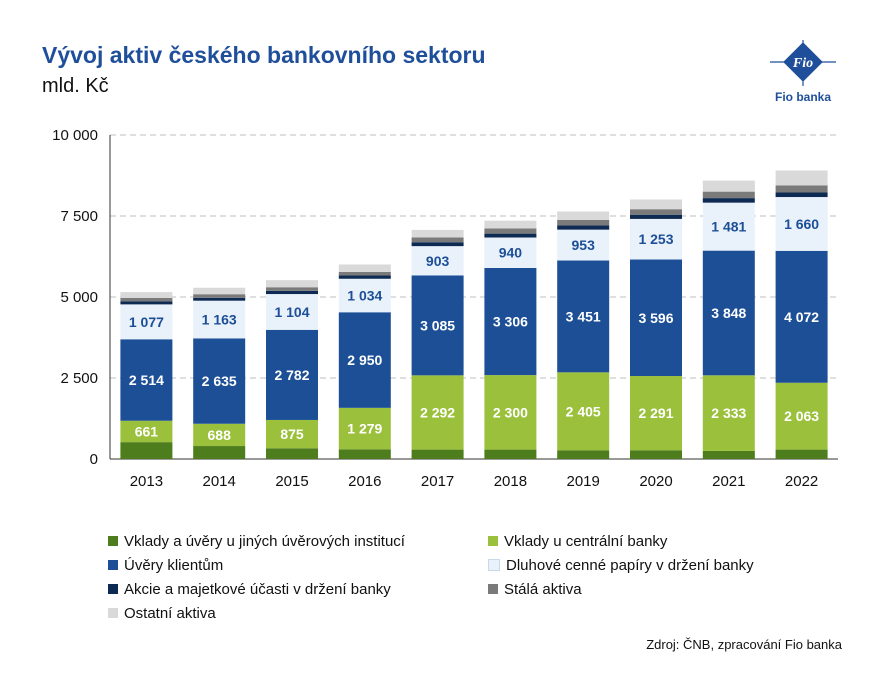 This screenshot has width=880, height=682. Describe the element at coordinates (75, 135) in the screenshot. I see `y-tick-label: 10 000` at that location.